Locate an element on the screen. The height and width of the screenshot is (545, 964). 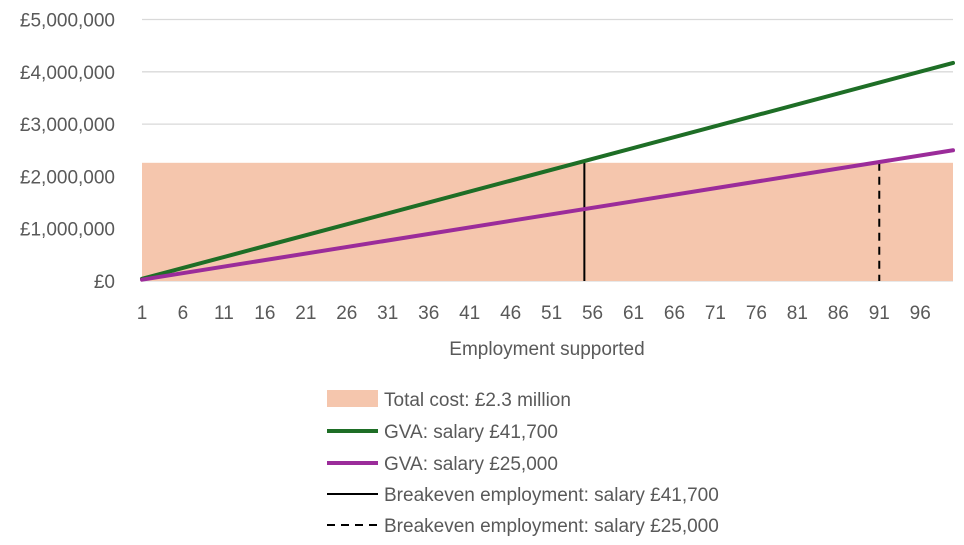
x-tick-label: 96 is located at coordinates (920, 313).